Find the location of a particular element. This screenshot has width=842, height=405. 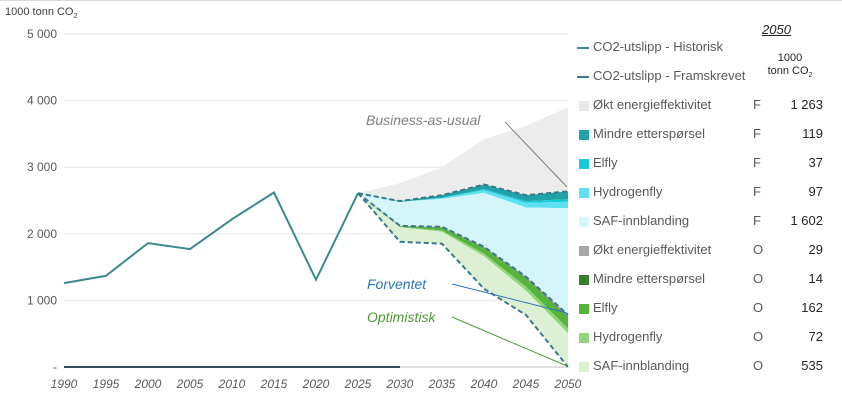

legend-header-unit-line1: 1000 is located at coordinates (790, 58).